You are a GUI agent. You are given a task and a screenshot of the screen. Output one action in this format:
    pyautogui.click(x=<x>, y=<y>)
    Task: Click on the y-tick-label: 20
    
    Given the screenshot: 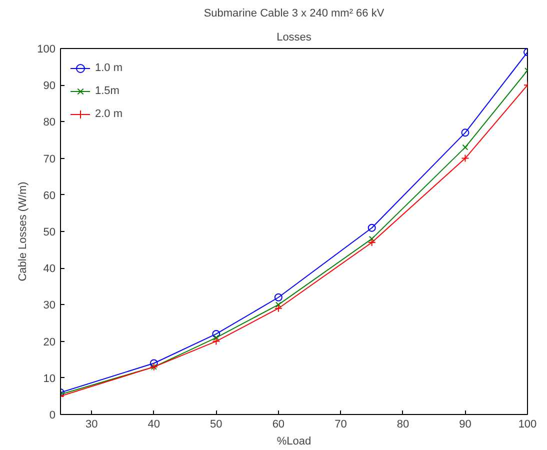 What is the action you would take?
    pyautogui.click(x=49, y=342)
    